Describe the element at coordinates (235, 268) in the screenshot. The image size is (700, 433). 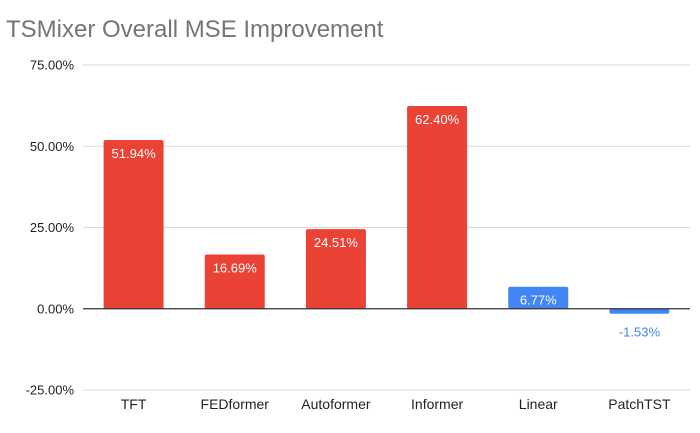
I see `data-label: 16.69%` at that location.